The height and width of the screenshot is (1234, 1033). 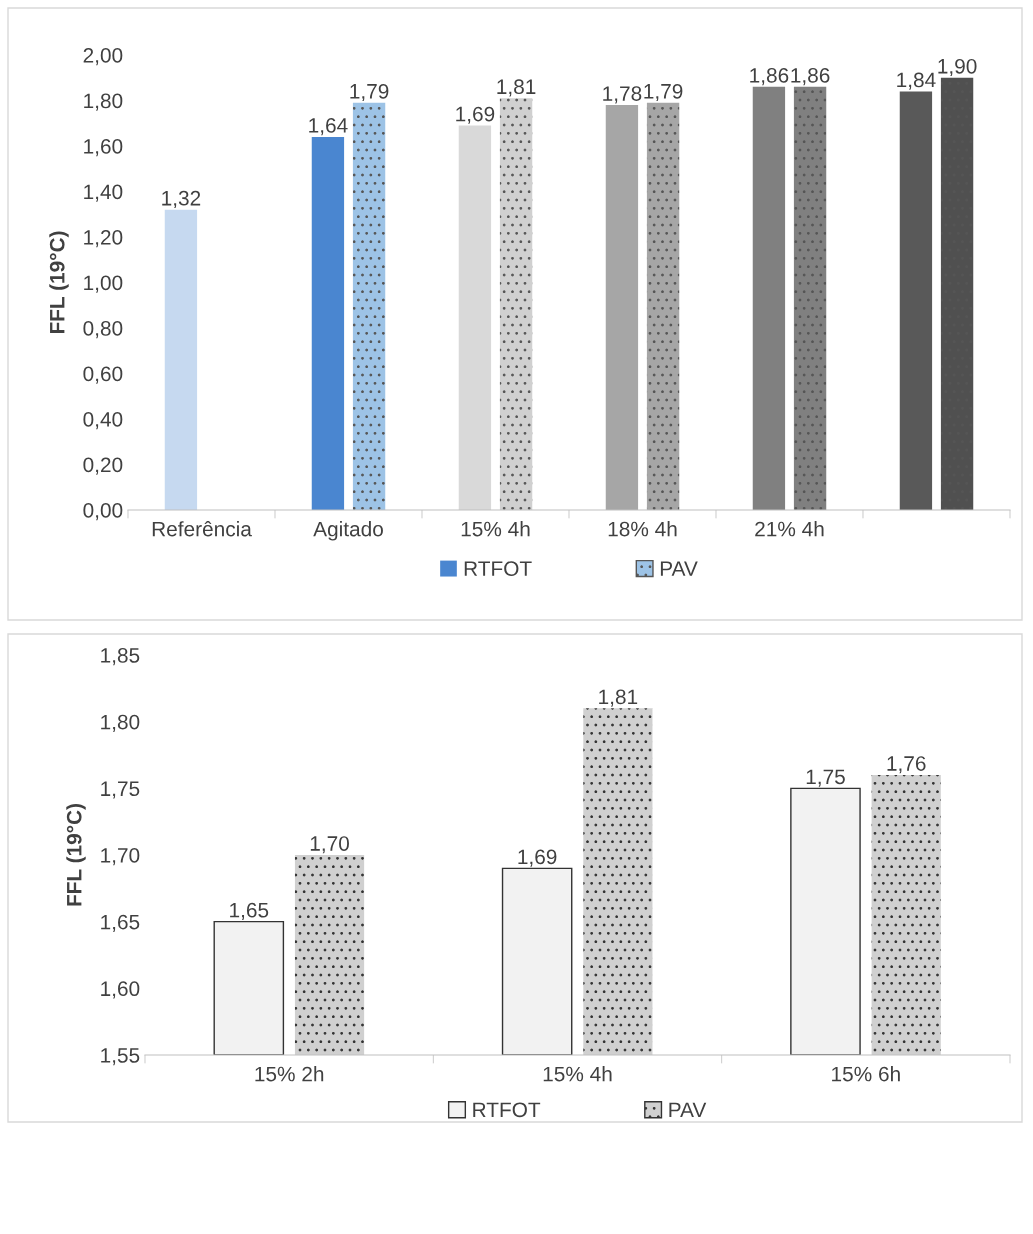 I want to click on x-tick-label: 15% 2h, so click(x=289, y=1074).